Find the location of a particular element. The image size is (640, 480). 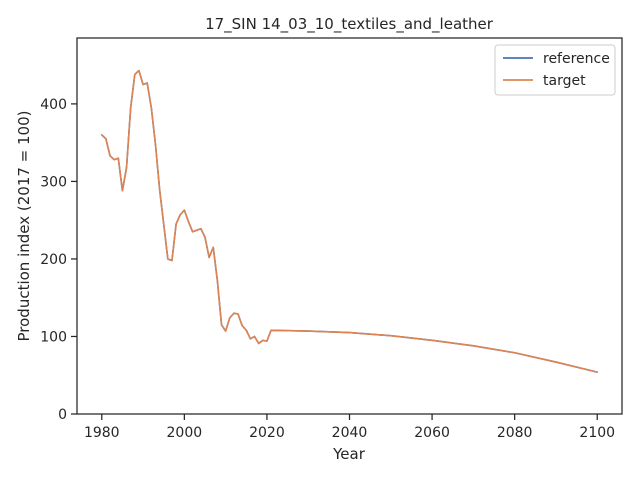

x-tick-label: 1980 is located at coordinates (102, 433).